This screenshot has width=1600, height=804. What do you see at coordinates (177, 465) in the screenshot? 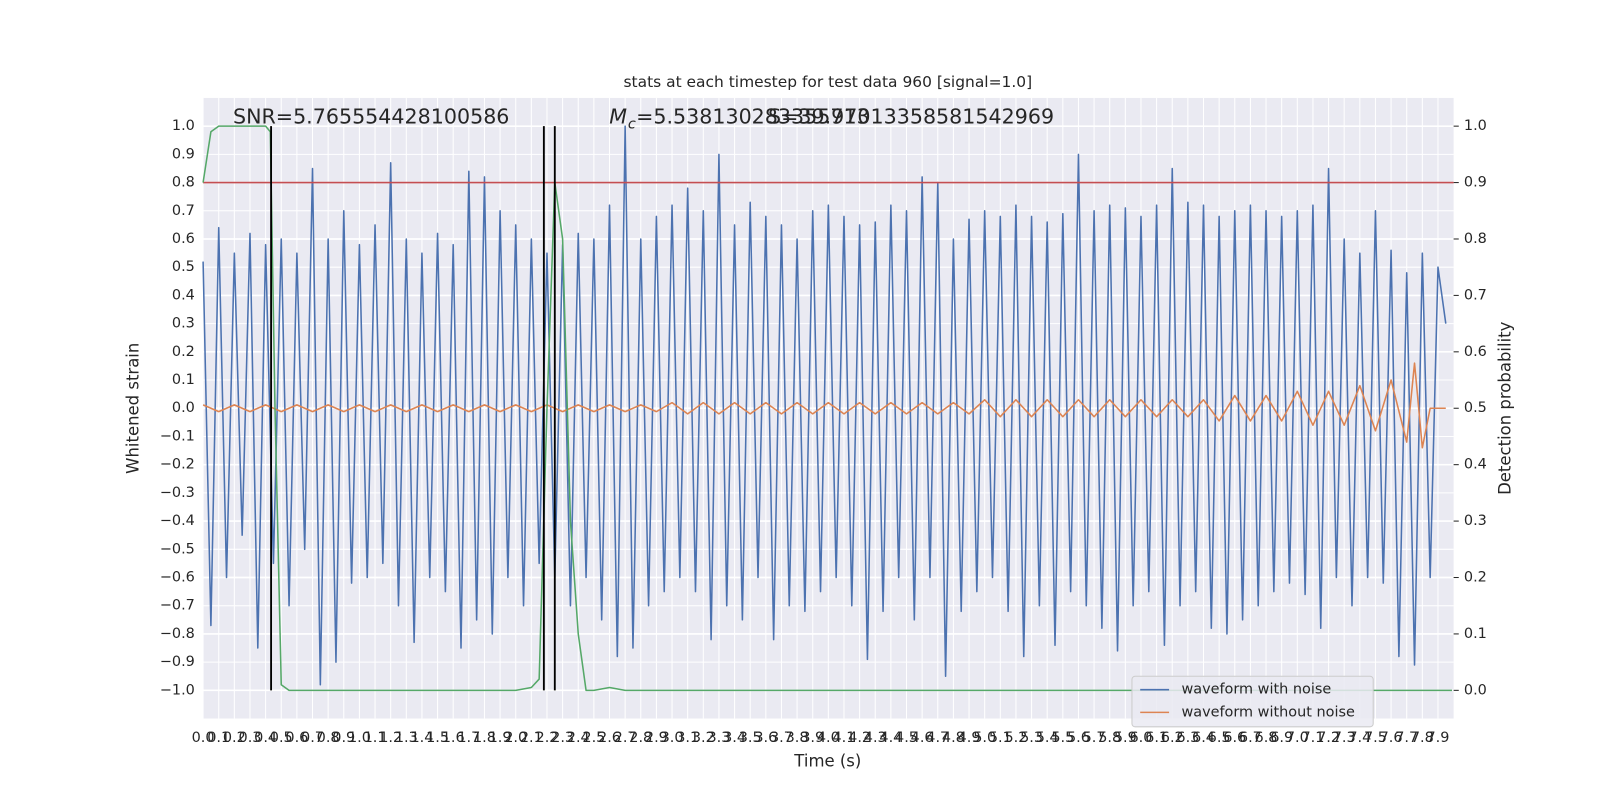
I see `y-tick-label: −0.2` at bounding box center [177, 465].